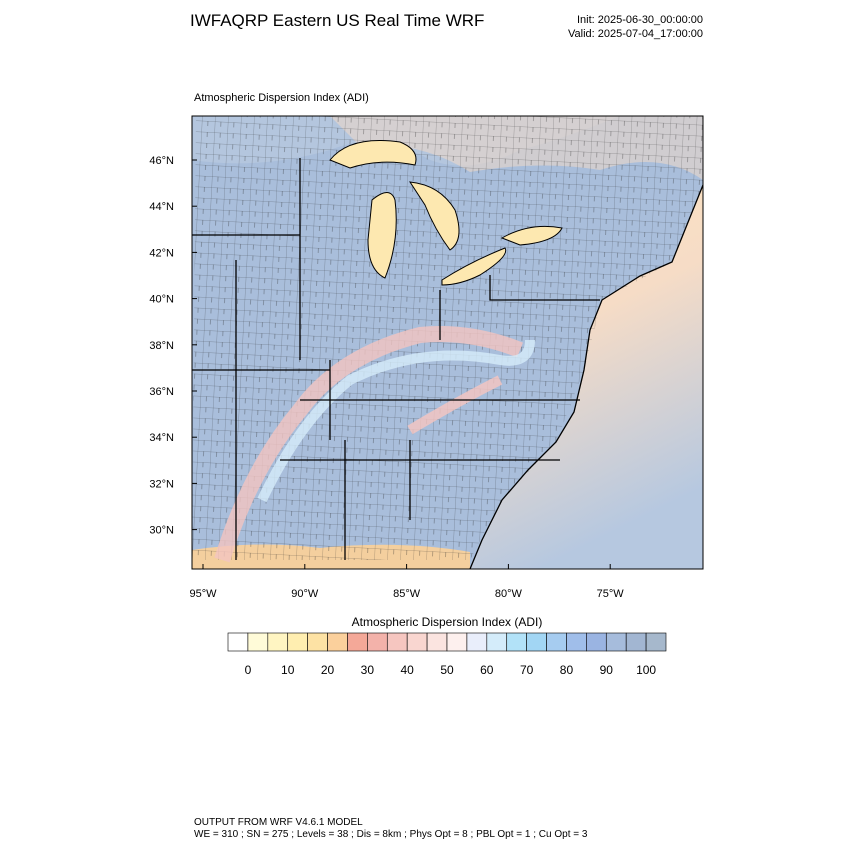  What do you see at coordinates (161, 161) in the screenshot?
I see `lat-label: 46°N` at bounding box center [161, 161].